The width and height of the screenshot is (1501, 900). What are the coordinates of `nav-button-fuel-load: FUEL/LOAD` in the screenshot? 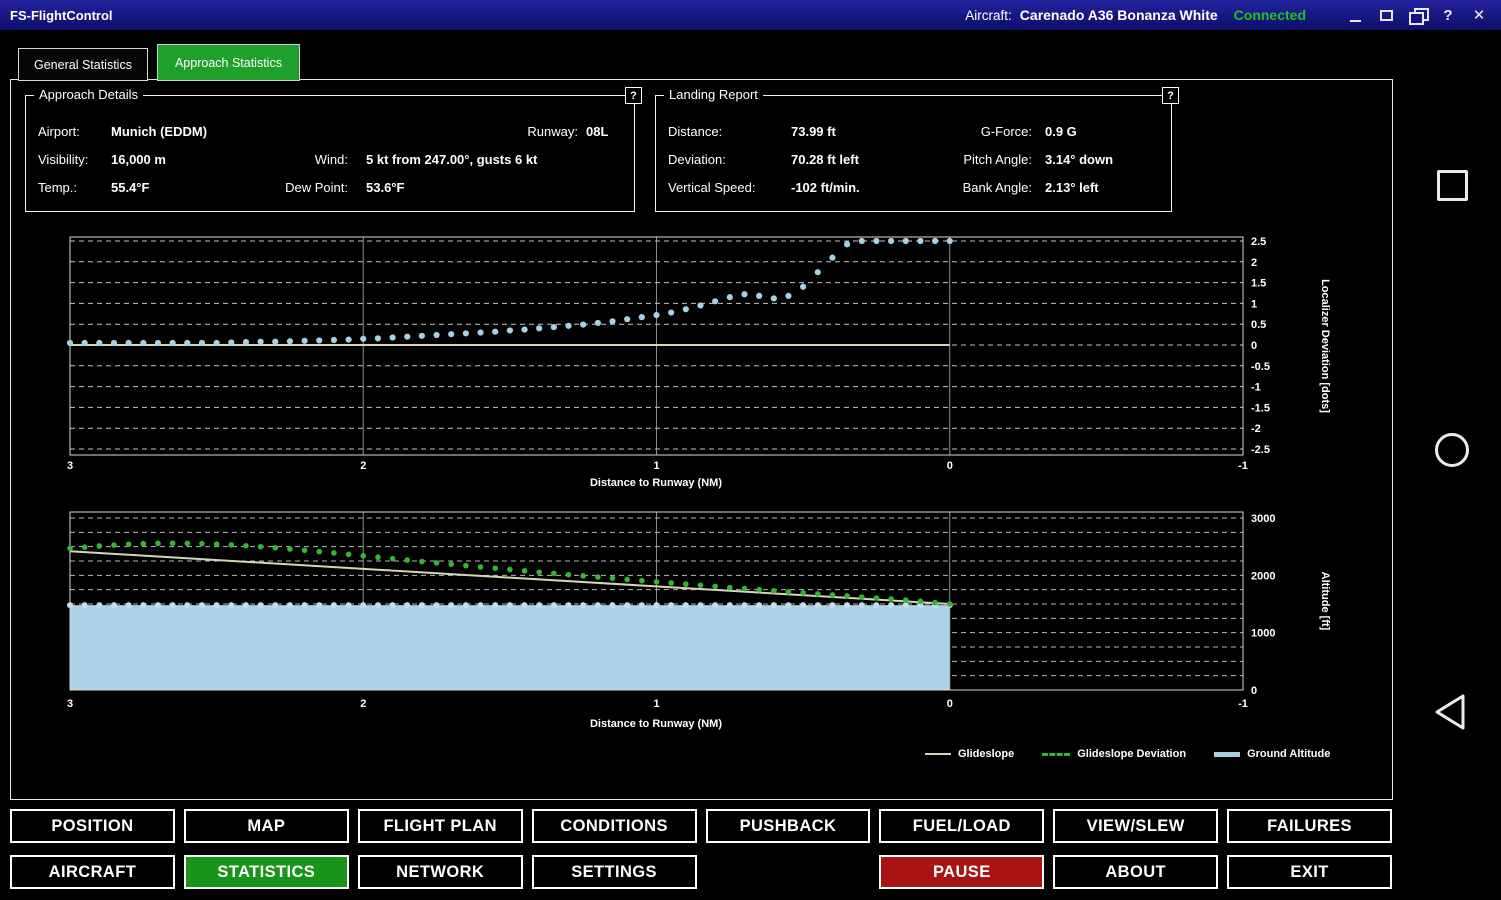 It's located at (962, 826).